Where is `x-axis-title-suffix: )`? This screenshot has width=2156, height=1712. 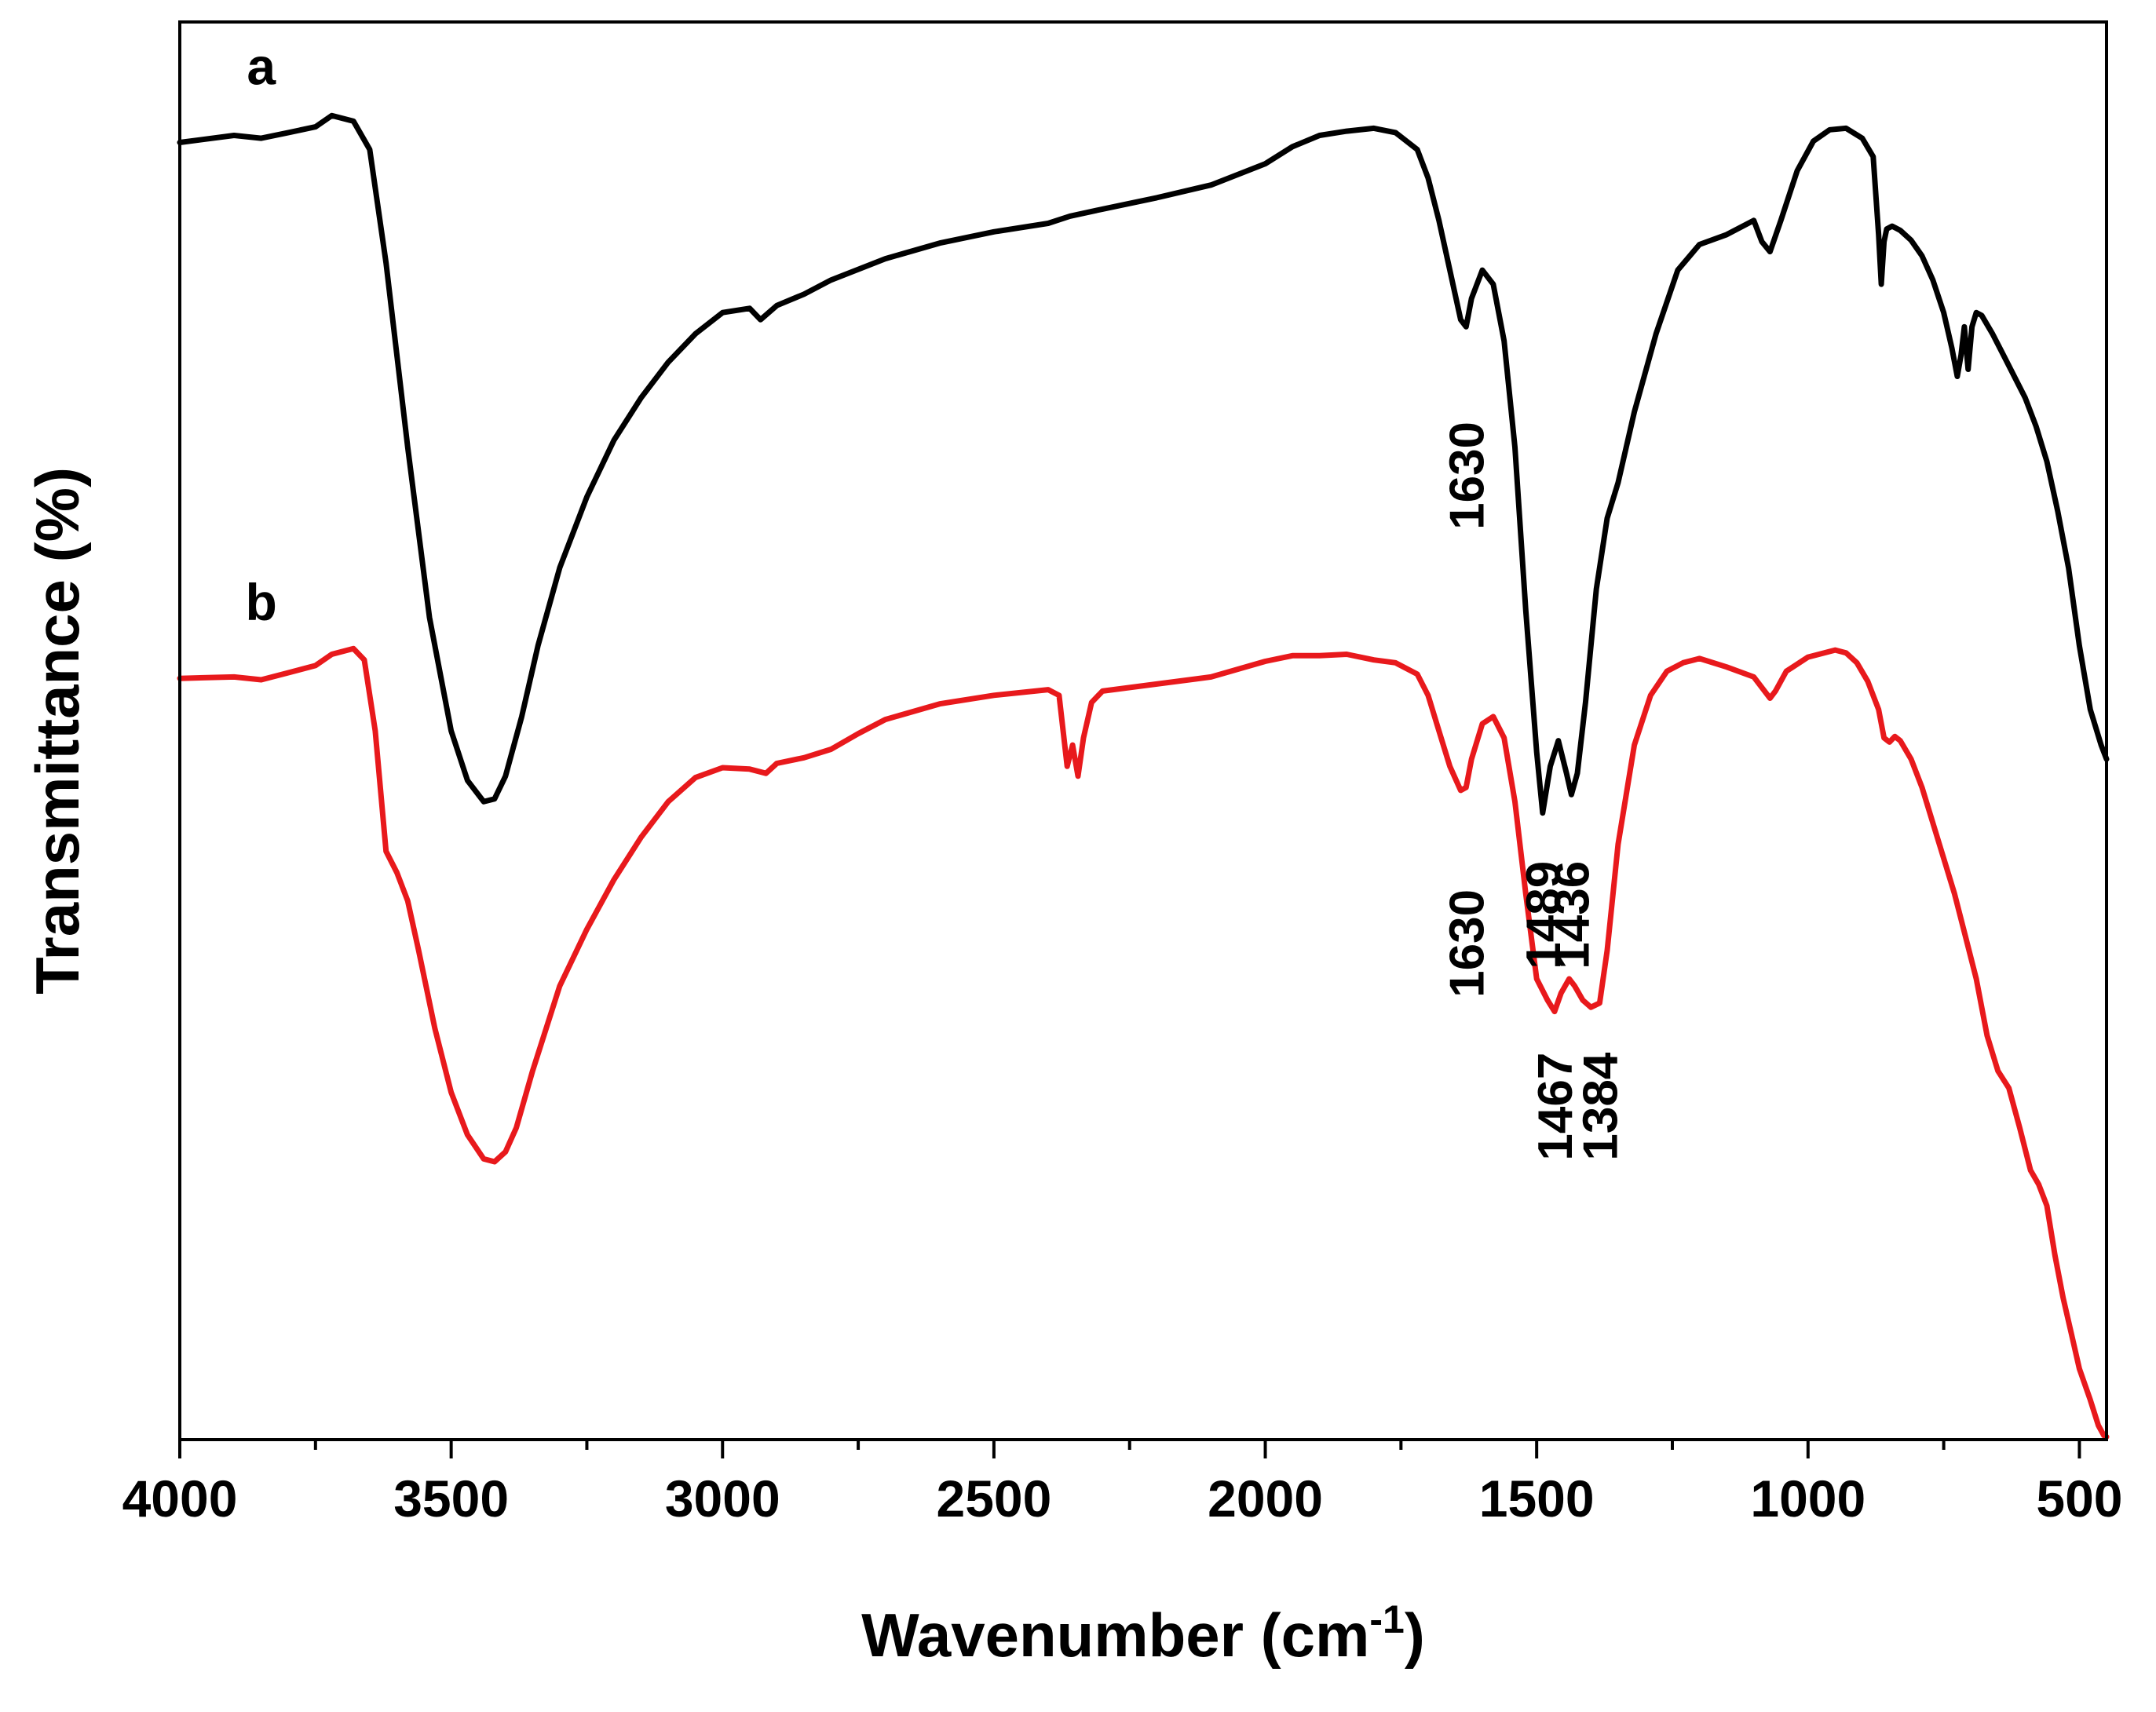 x-axis-title-suffix: ) is located at coordinates (1415, 1636).